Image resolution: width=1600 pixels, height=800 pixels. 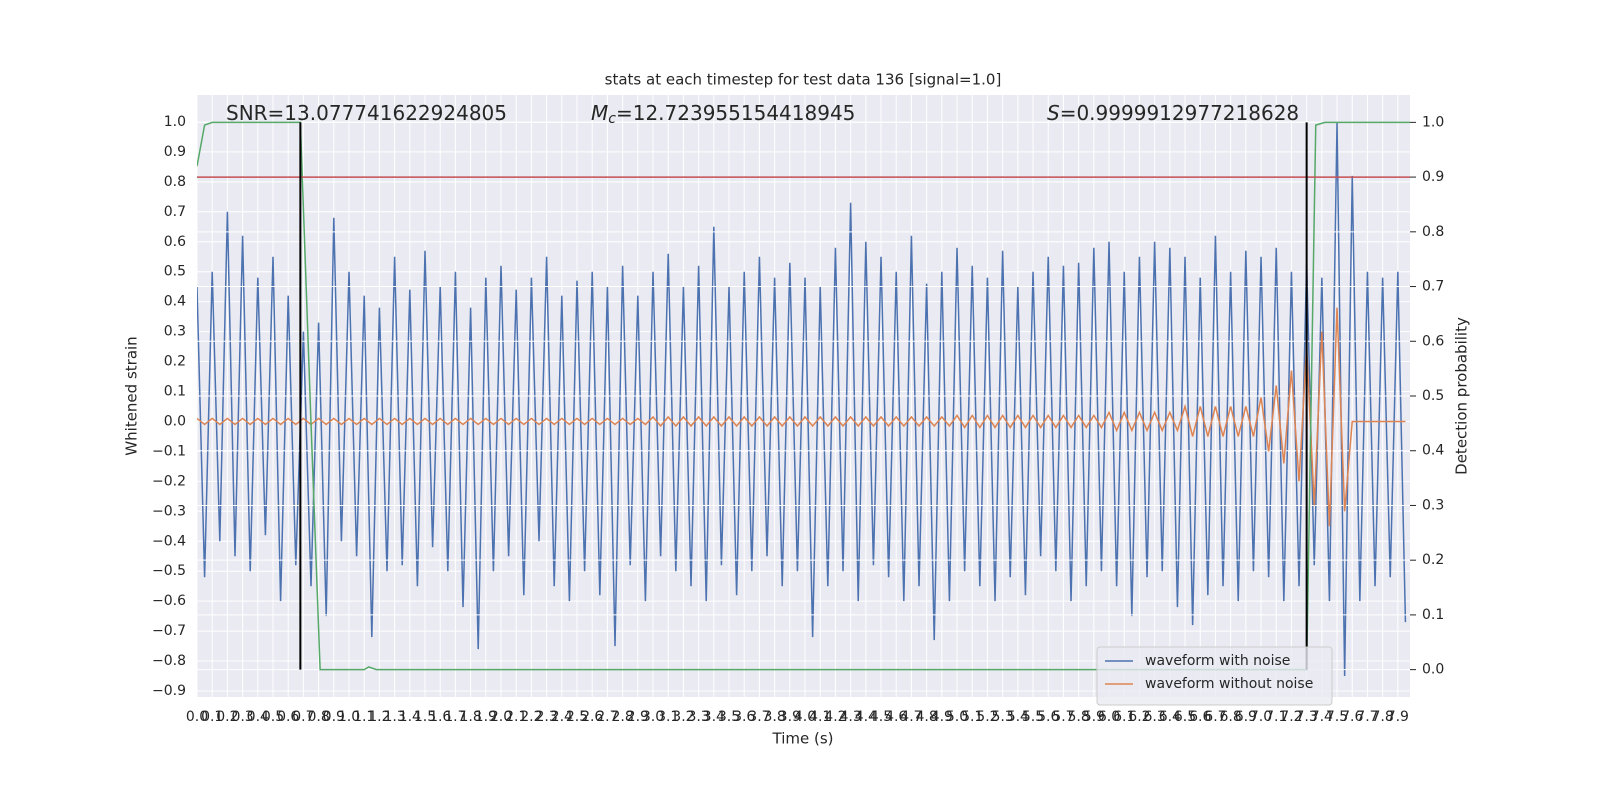 What do you see at coordinates (1124, 717) in the screenshot?
I see `x-tick-label: 6.1` at bounding box center [1124, 717].